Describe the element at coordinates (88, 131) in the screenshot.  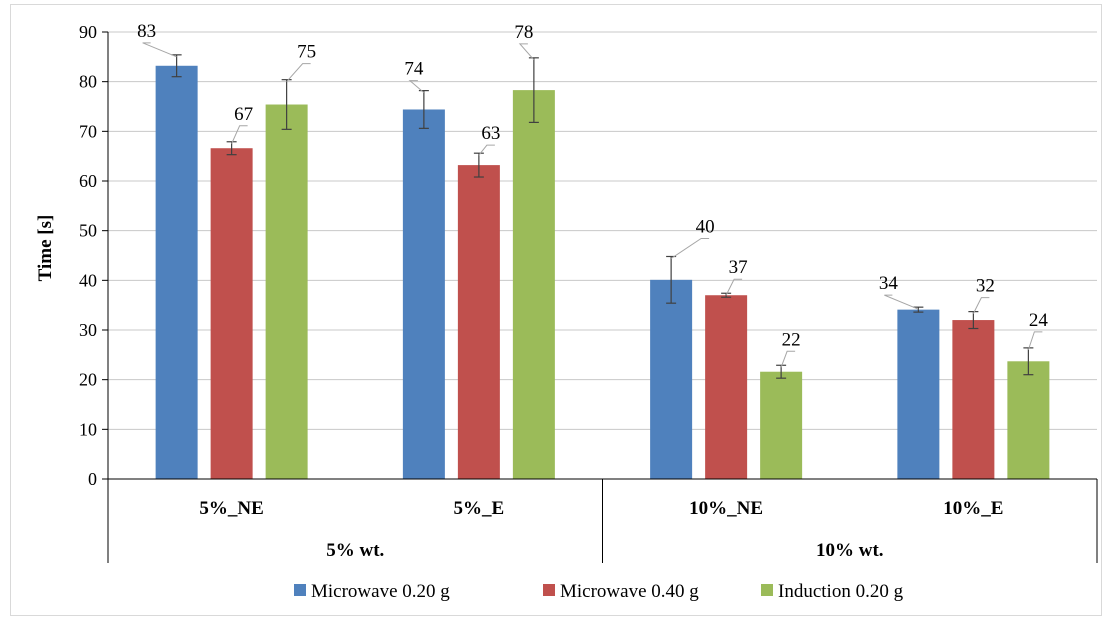
I see `y-tick-label: 70` at that location.